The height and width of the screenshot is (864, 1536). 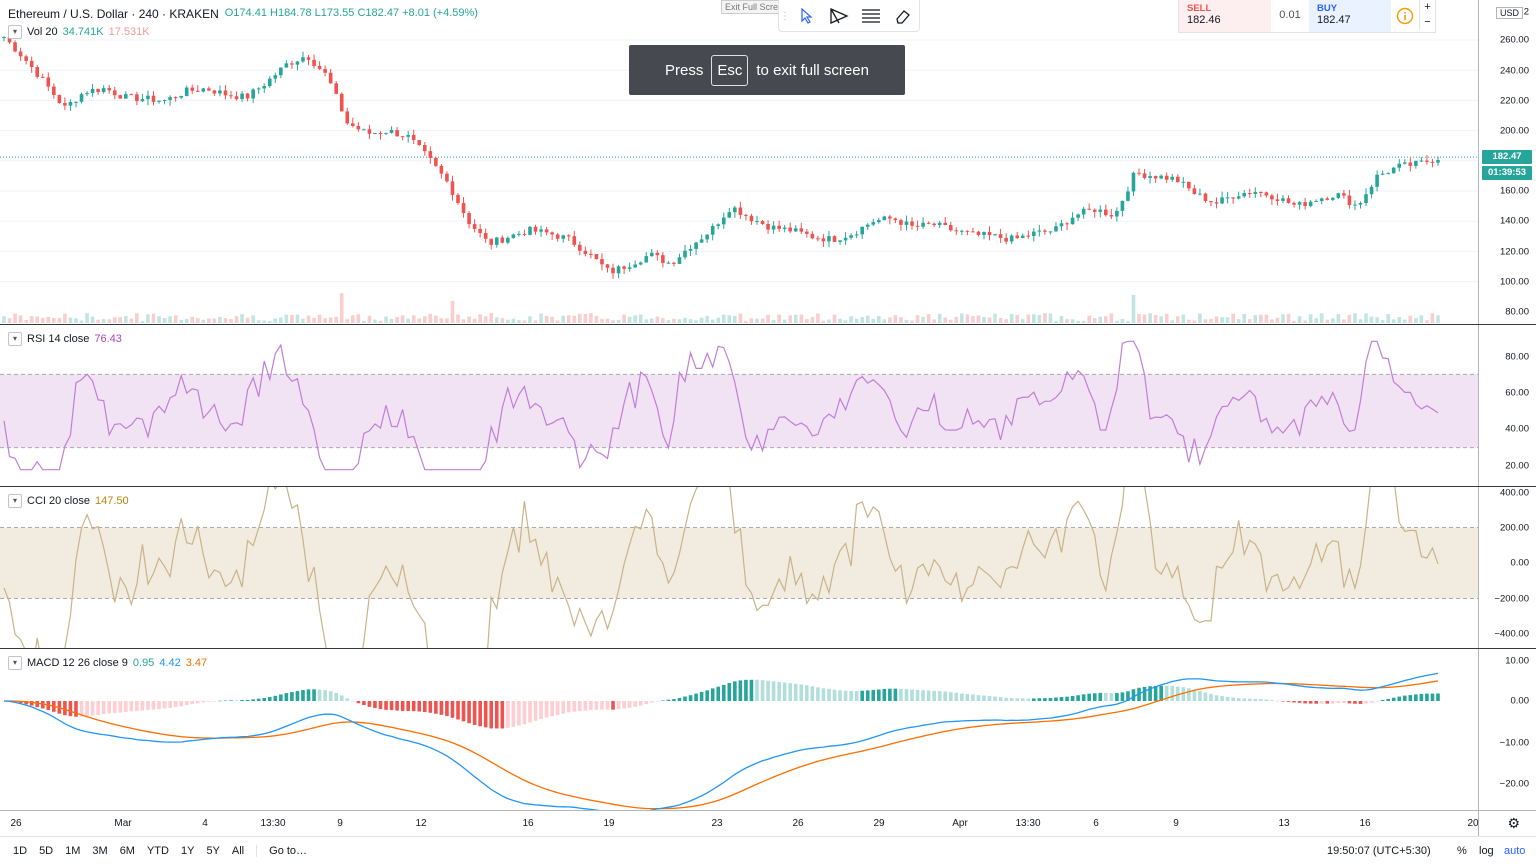 I want to click on vol-legend: ▾ Vol 20 34.741K 17.531K, so click(x=79, y=32).